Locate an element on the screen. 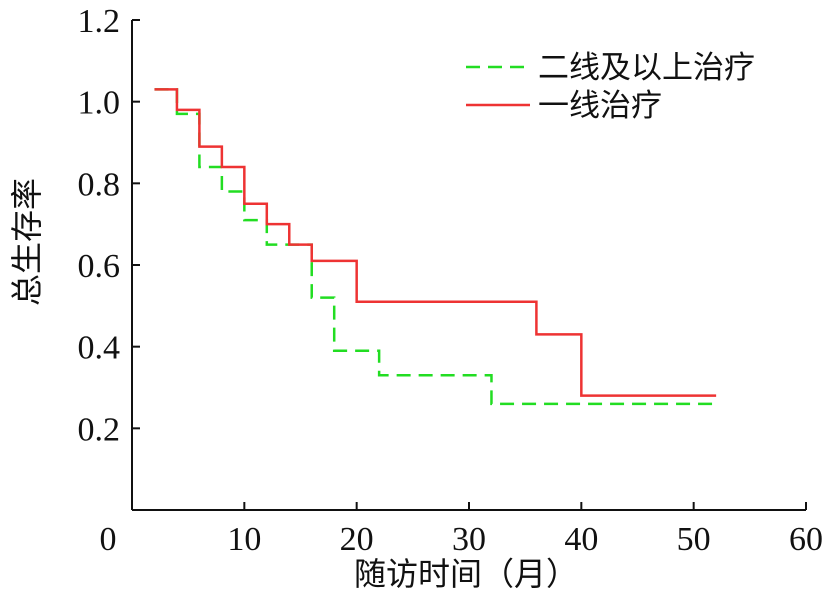  y-tick-label: 0.4 is located at coordinates (99, 348).